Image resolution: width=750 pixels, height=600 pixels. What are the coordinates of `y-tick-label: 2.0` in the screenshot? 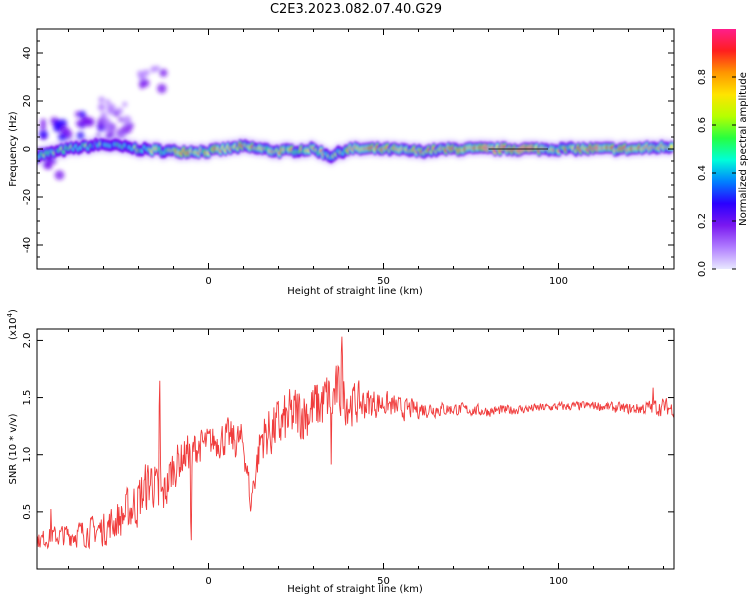 It's located at (27, 340).